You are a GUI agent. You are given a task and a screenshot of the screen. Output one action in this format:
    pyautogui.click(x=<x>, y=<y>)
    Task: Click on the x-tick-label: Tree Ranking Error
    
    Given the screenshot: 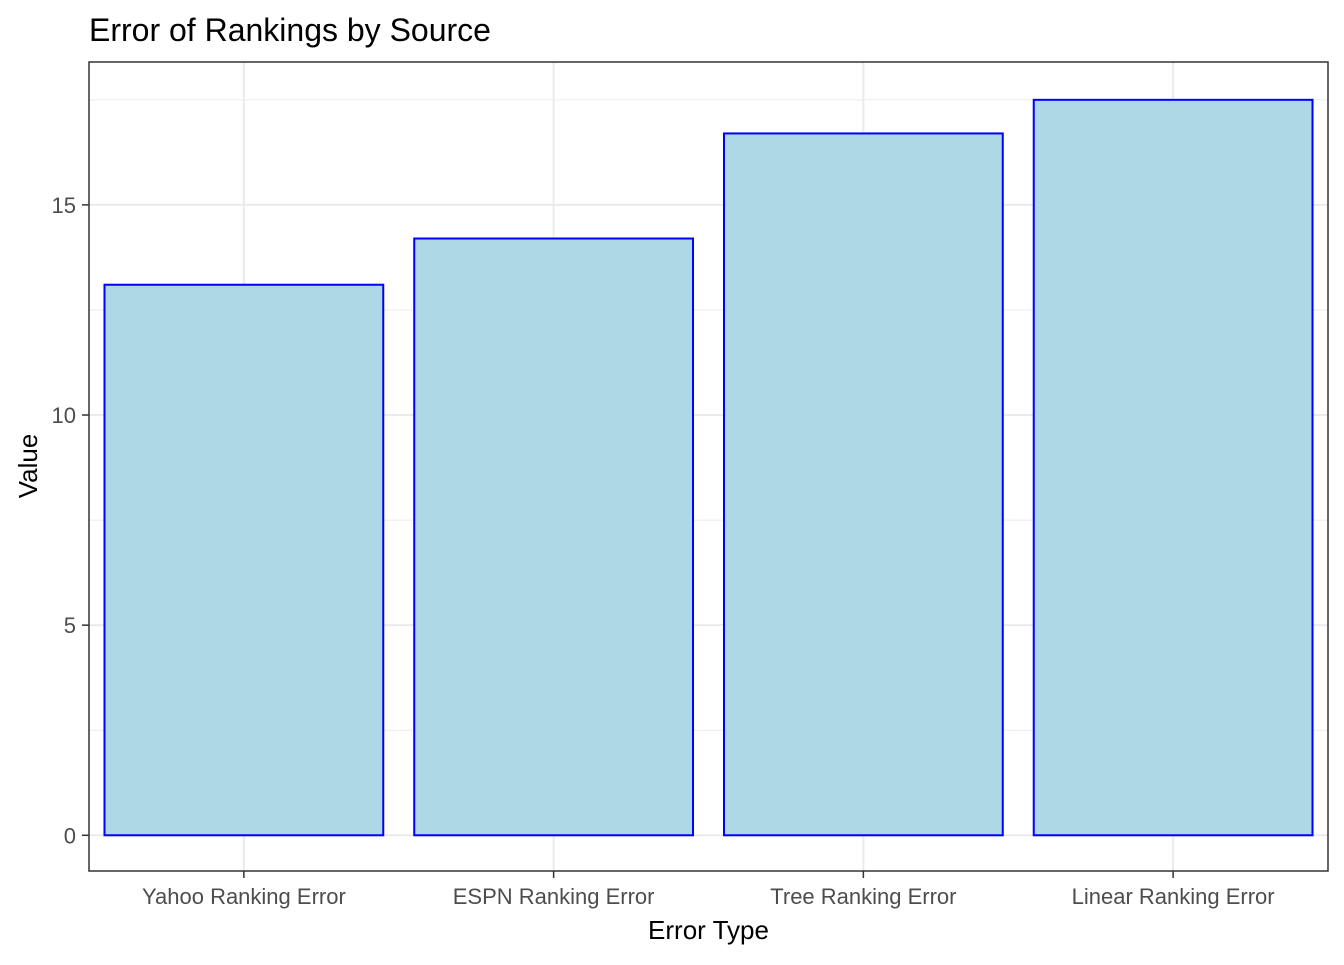 What is the action you would take?
    pyautogui.click(x=863, y=896)
    